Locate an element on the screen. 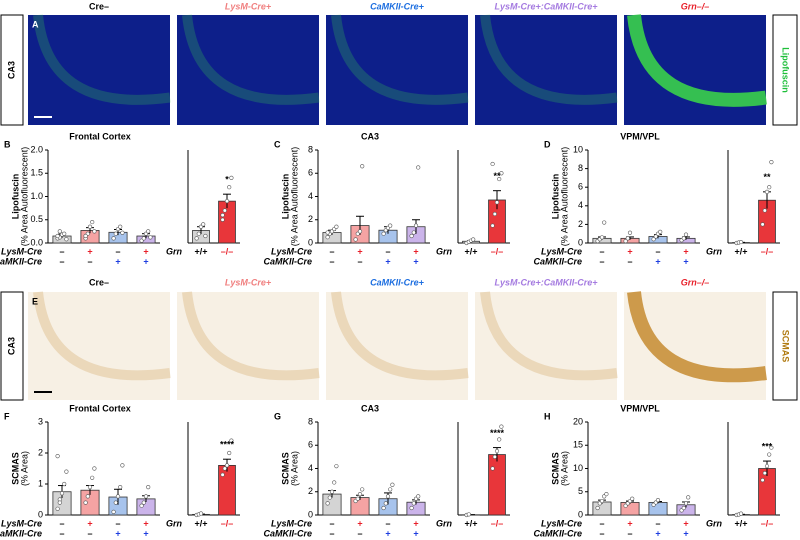  significance: *** is located at coordinates (767, 446).